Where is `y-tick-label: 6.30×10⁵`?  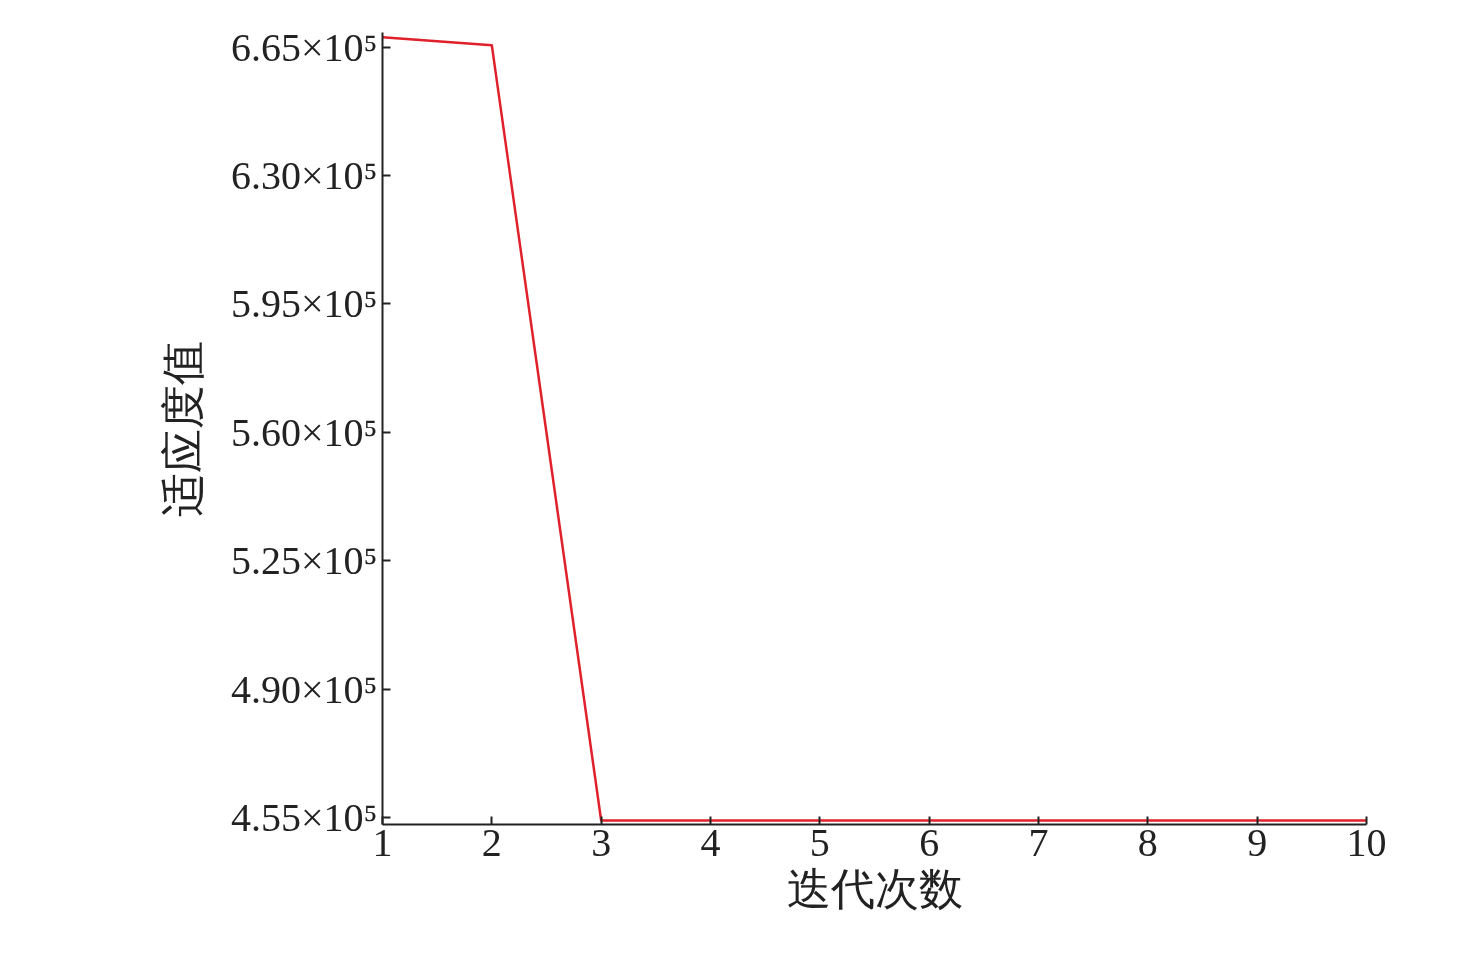 y-tick-label: 6.30×10⁵ is located at coordinates (304, 176).